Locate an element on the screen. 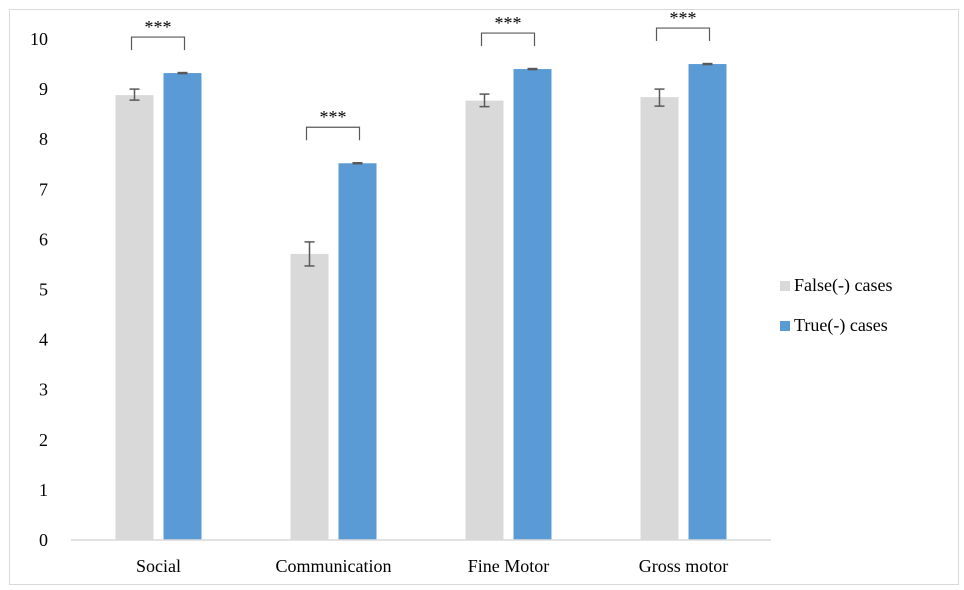 The image size is (964, 590). y-tick-label: 8 is located at coordinates (43, 139).